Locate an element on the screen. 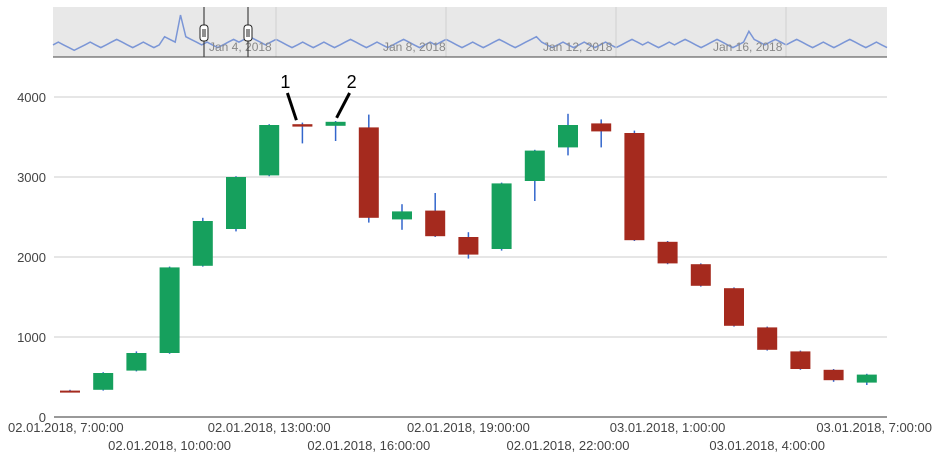 This screenshot has height=464, width=941. annotation: 2 is located at coordinates (346, 95).